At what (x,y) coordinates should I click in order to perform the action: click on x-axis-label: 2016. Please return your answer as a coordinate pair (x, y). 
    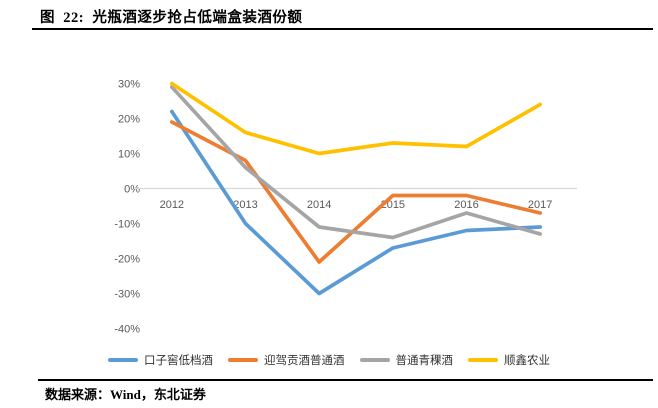
    Looking at the image, I should click on (466, 205).